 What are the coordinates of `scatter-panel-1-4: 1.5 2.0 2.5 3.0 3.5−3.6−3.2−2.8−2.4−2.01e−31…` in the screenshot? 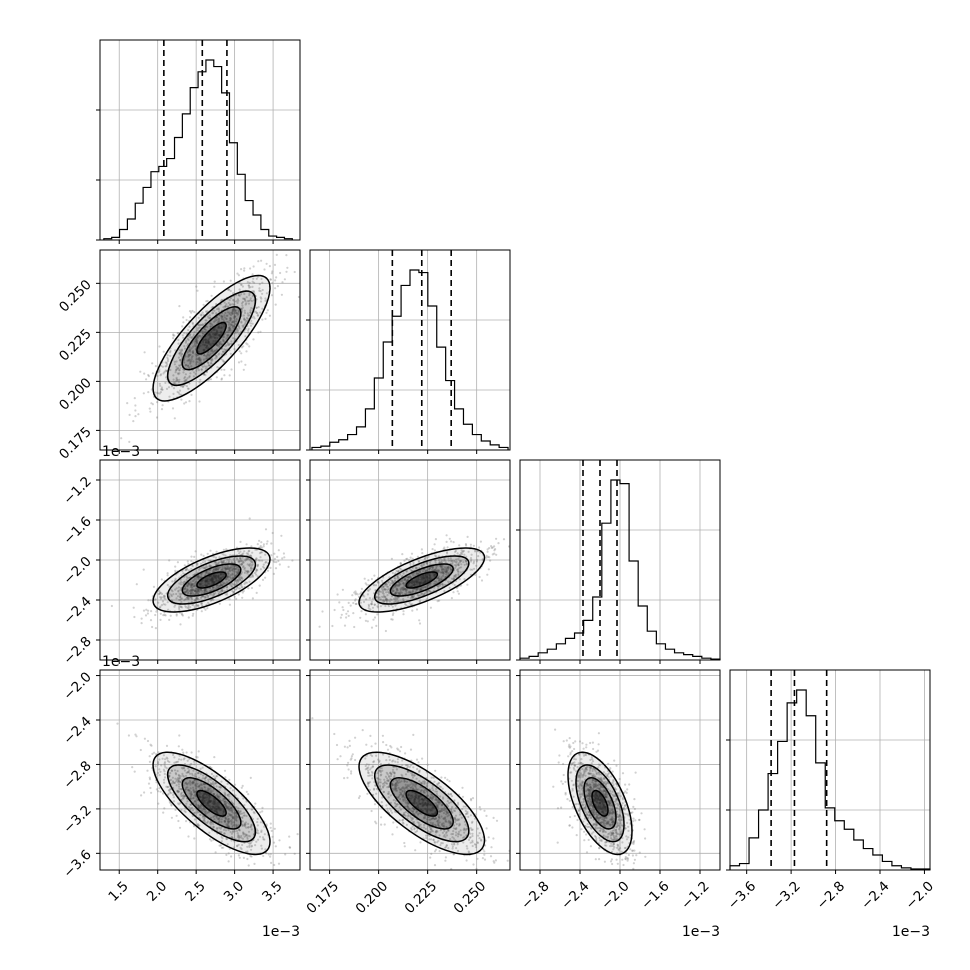 It's located at (180, 797).